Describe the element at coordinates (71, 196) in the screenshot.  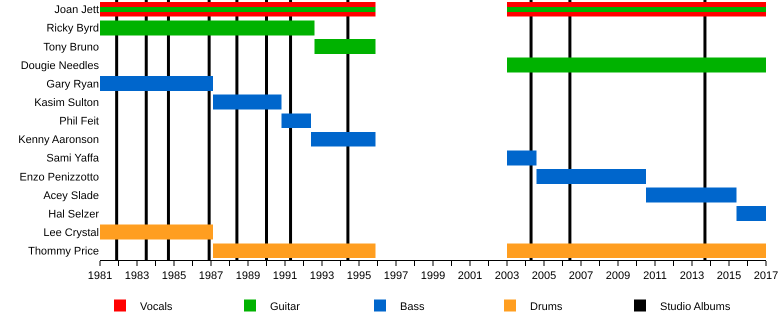
I see `y-tick-label: Acey Slade` at that location.